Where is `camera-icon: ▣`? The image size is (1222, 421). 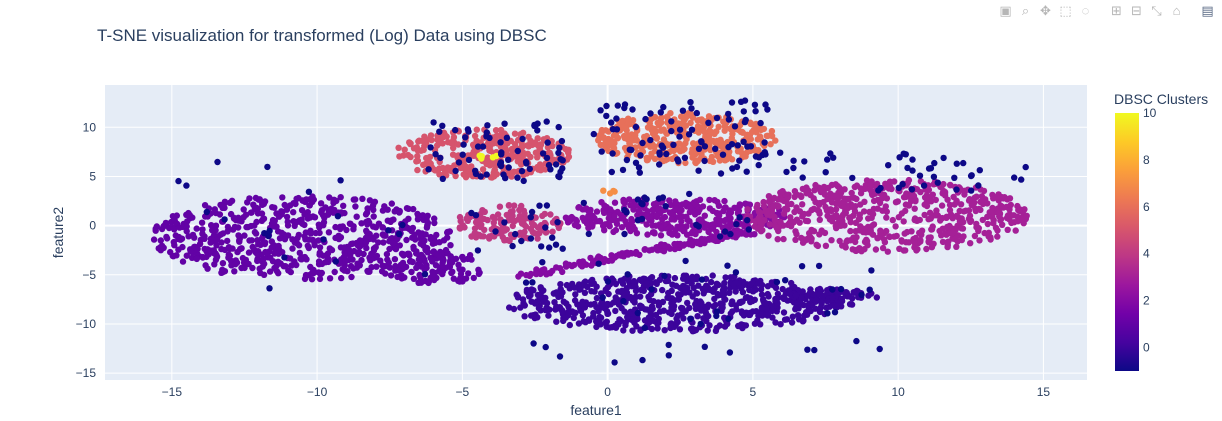 camera-icon: ▣ is located at coordinates (1005, 10).